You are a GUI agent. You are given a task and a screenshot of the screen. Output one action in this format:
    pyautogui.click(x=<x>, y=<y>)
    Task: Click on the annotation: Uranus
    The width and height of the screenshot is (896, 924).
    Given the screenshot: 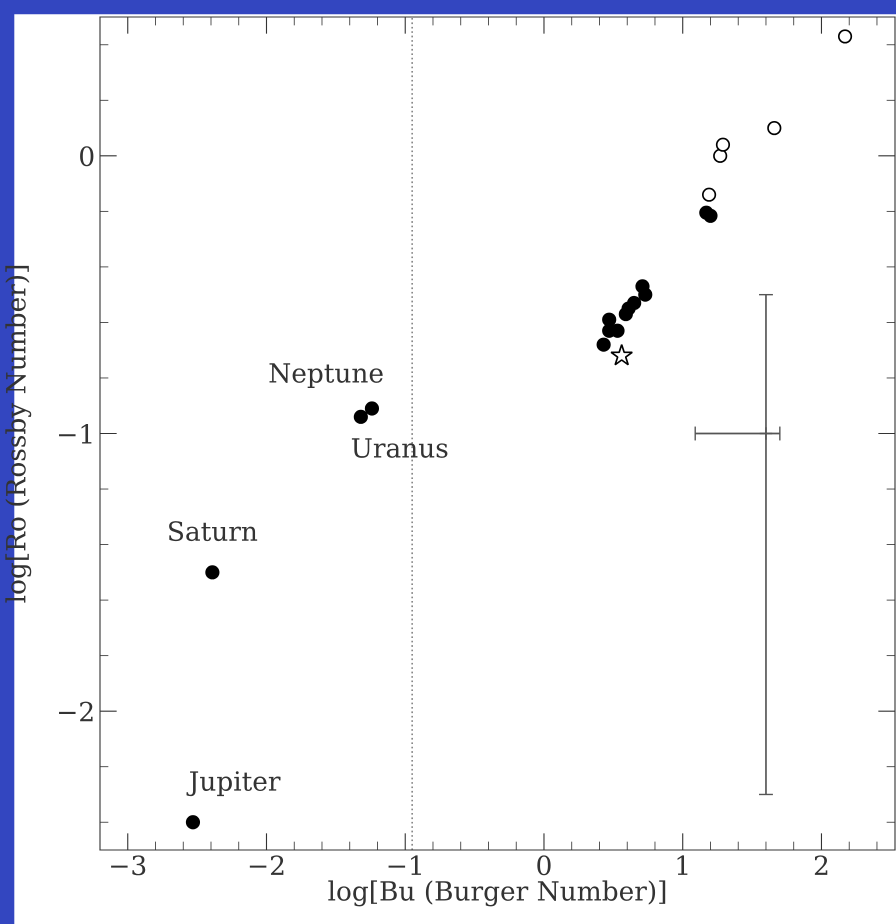 What is the action you would take?
    pyautogui.click(x=400, y=448)
    